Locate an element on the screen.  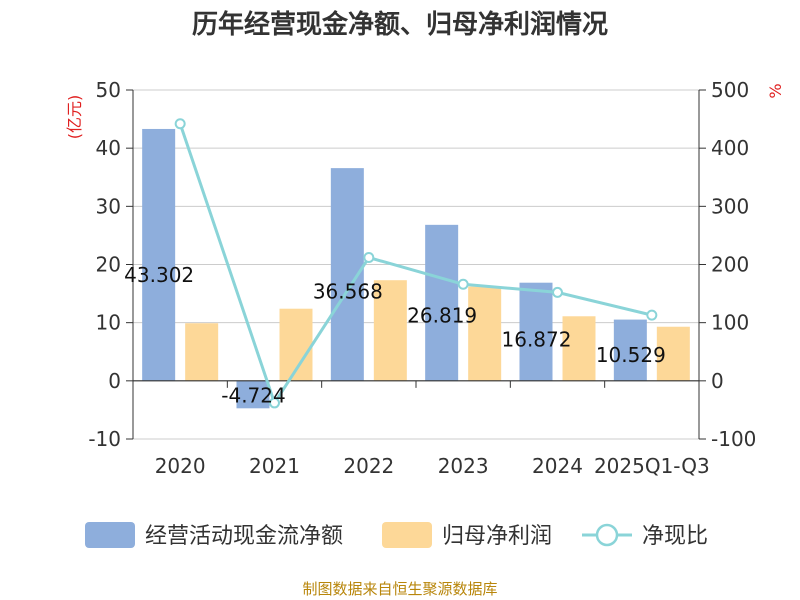
data-label-cashflow-3: 26.819 is located at coordinates (442, 315).